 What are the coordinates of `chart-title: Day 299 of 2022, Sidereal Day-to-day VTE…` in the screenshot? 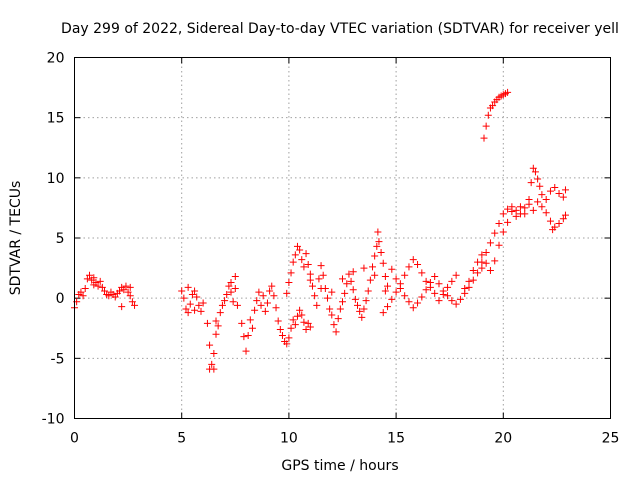 It's located at (340, 29).